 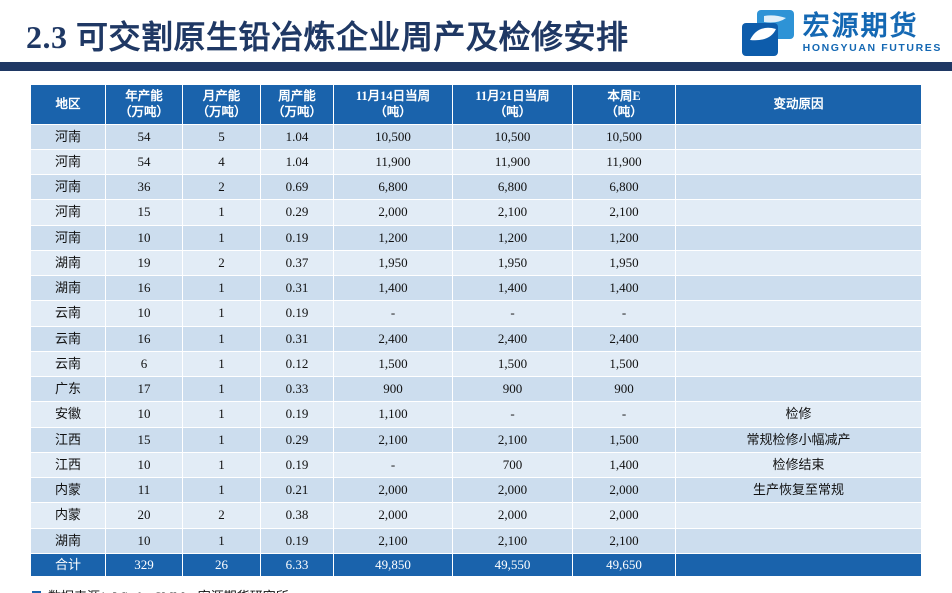 I want to click on table-row: 云南 16 1 0.31 2,400 2,400 2,400, so click(x=476, y=338).